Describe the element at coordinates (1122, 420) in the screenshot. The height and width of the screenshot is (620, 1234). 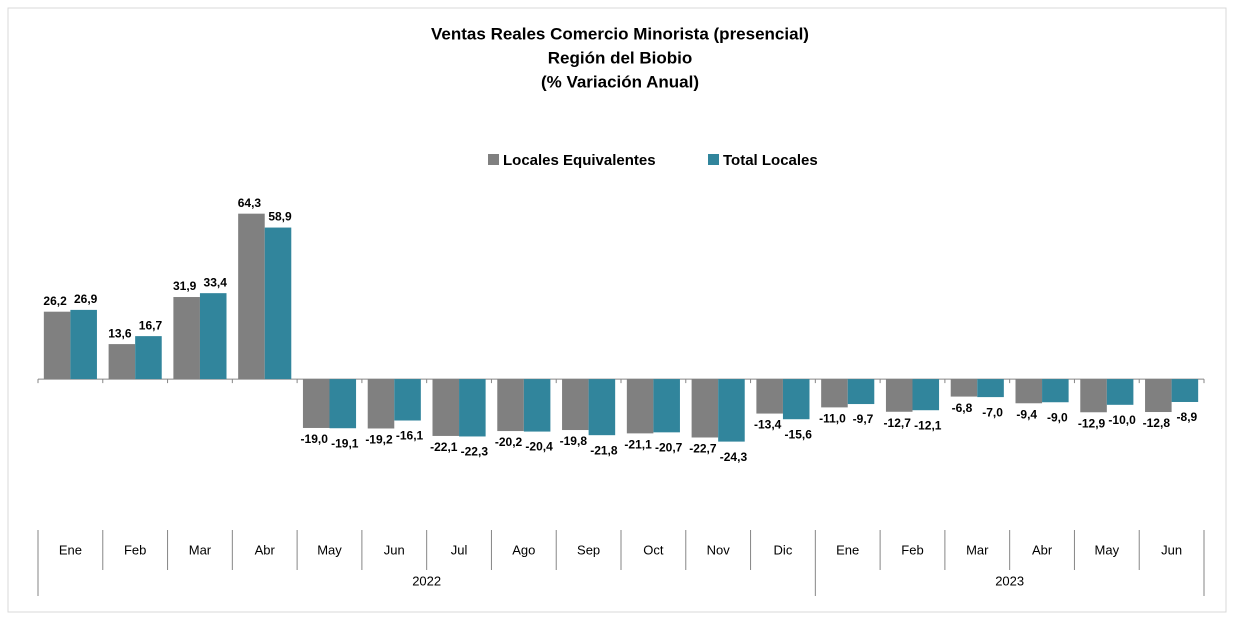
I see `data-label: -10,0` at that location.